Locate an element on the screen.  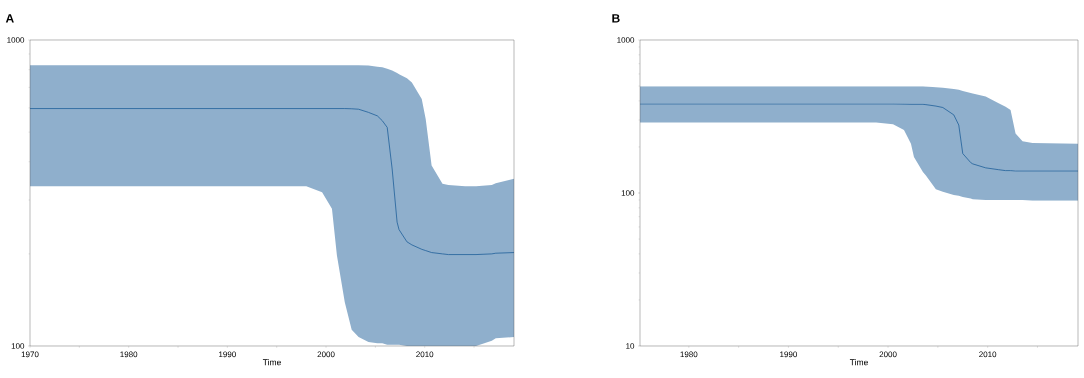
chart-title: B is located at coordinates (616, 18).